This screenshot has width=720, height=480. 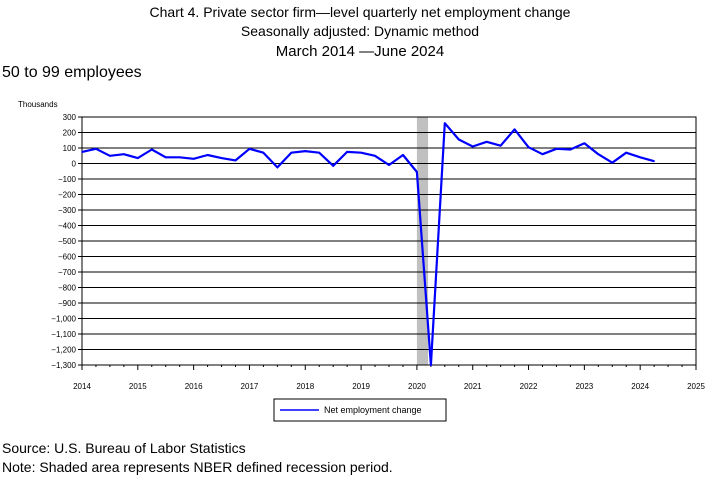 I want to click on y-tick-label: −900, so click(x=67, y=303).